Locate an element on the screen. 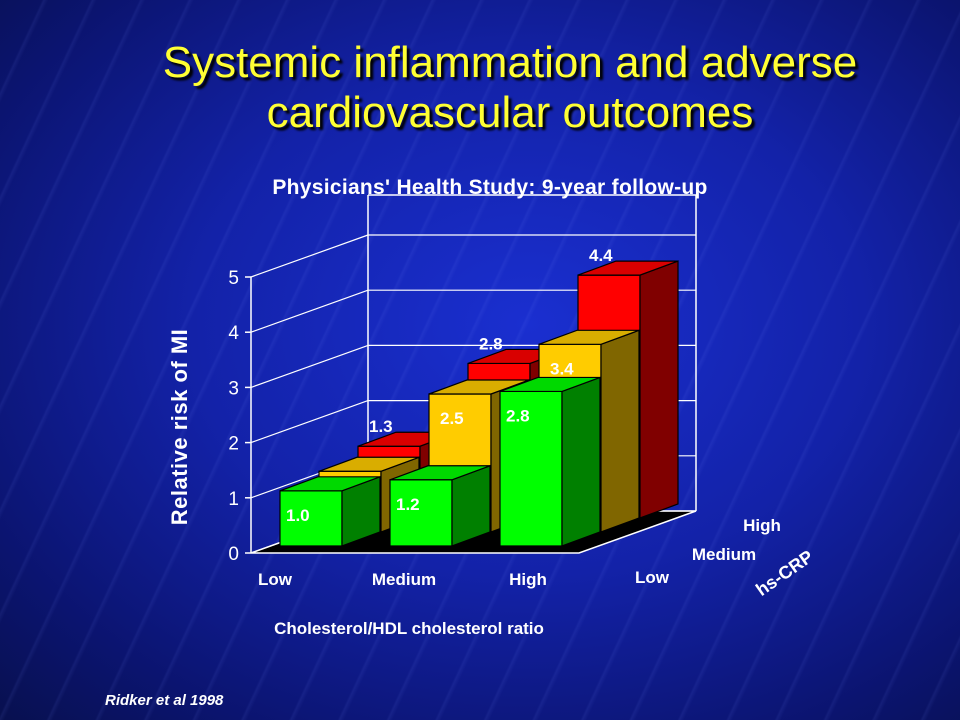 The height and width of the screenshot is (720, 960). x-tick-label: Low is located at coordinates (275, 579).